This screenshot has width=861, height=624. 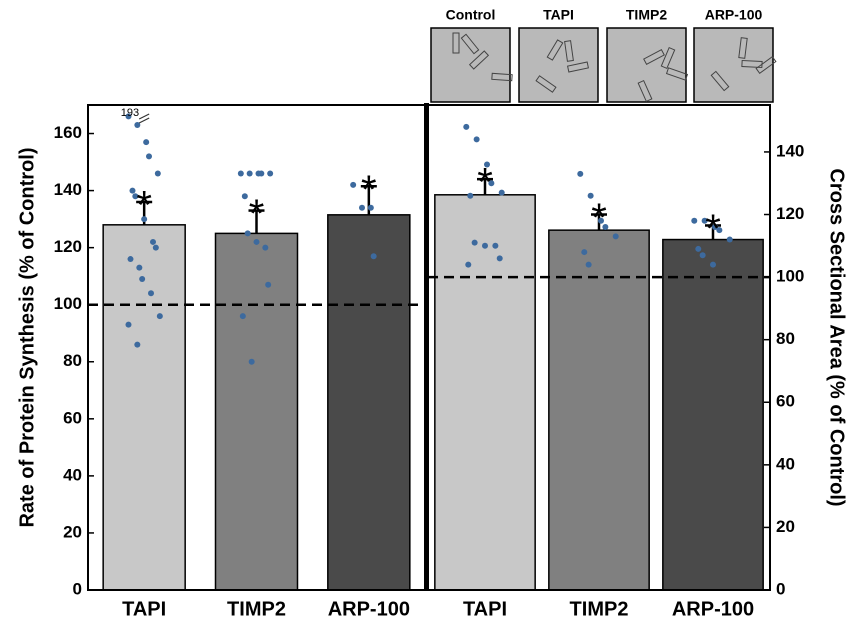 What do you see at coordinates (144, 609) in the screenshot?
I see `x-tick-label: TAPI` at bounding box center [144, 609].